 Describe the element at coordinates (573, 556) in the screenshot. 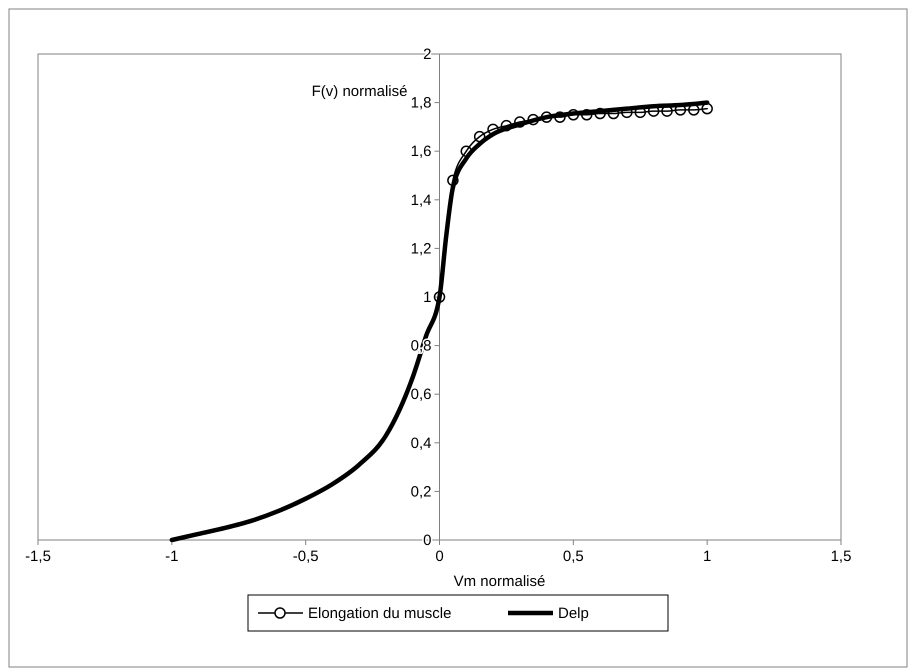

I see `x-tick-label: 0,5` at that location.